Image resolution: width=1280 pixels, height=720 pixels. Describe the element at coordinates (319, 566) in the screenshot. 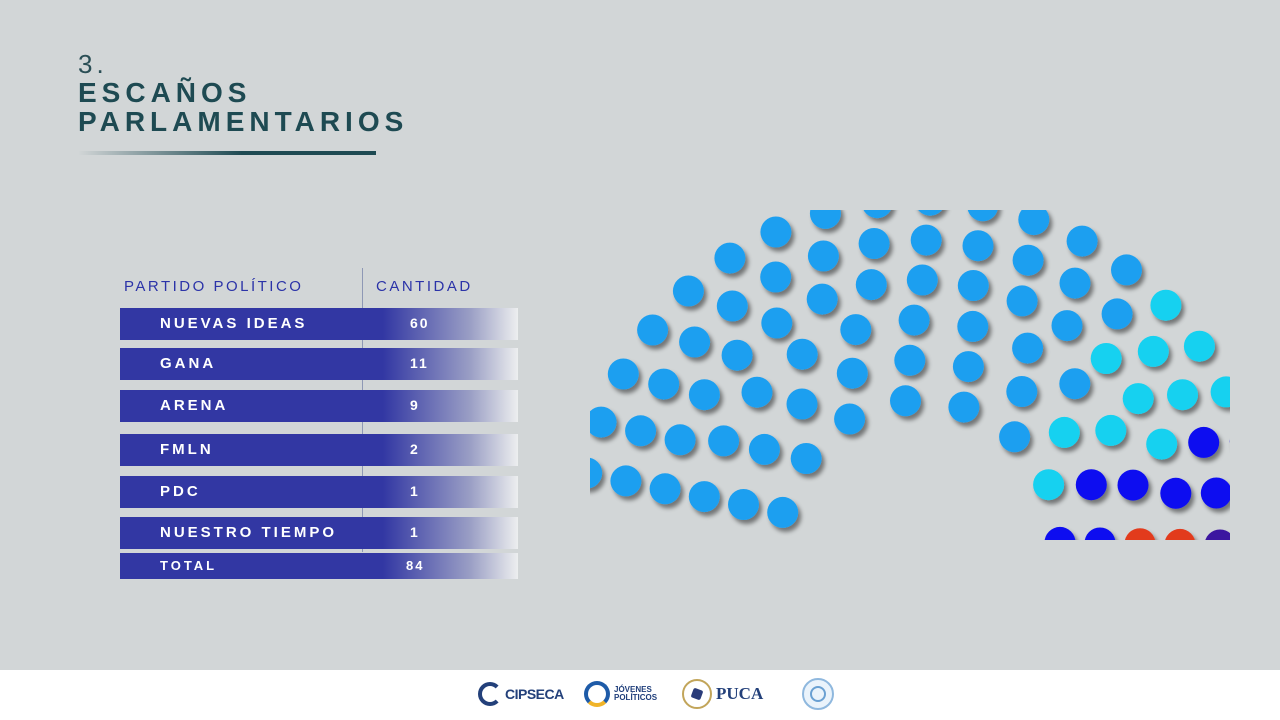

I see `table-row-total: TOTAL 84` at that location.